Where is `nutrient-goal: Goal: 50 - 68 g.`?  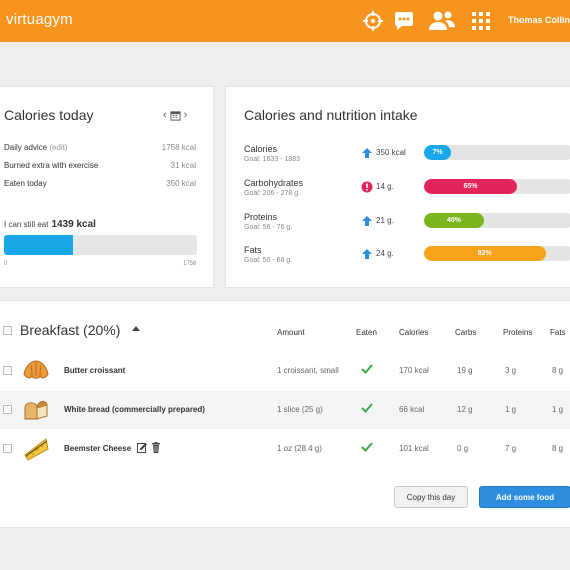
nutrient-goal: Goal: 50 - 68 g. is located at coordinates (268, 260).